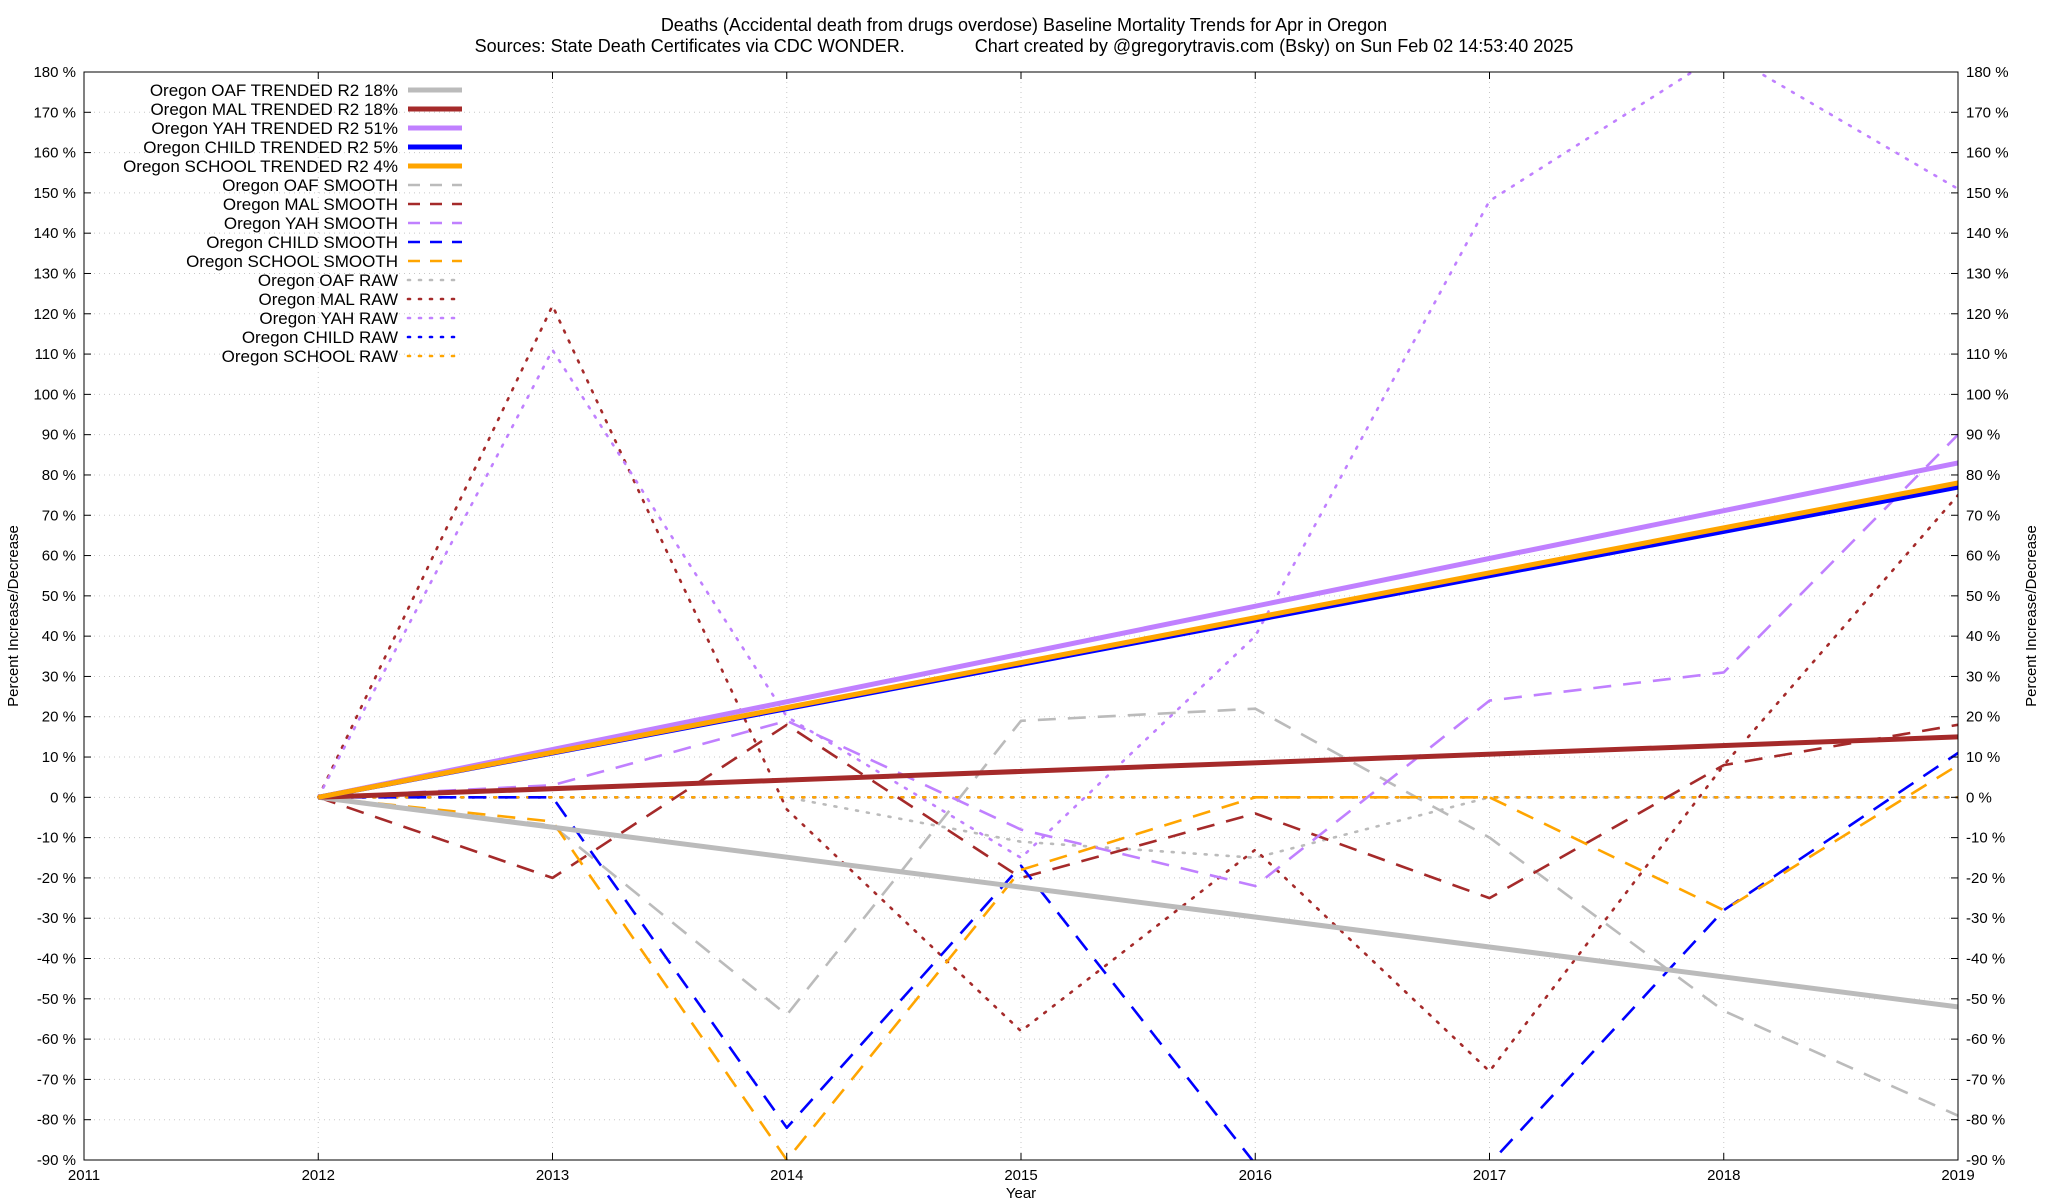 Image resolution: width=2048 pixels, height=1200 pixels. Describe the element at coordinates (59, 676) in the screenshot. I see `y-tick-label-left: 30 %` at that location.